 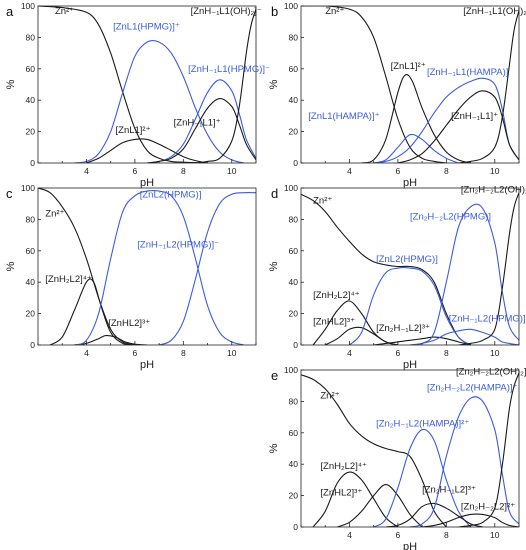 What do you see at coordinates (294, 69) in the screenshot?
I see `y-tick-label: 60` at bounding box center [294, 69].